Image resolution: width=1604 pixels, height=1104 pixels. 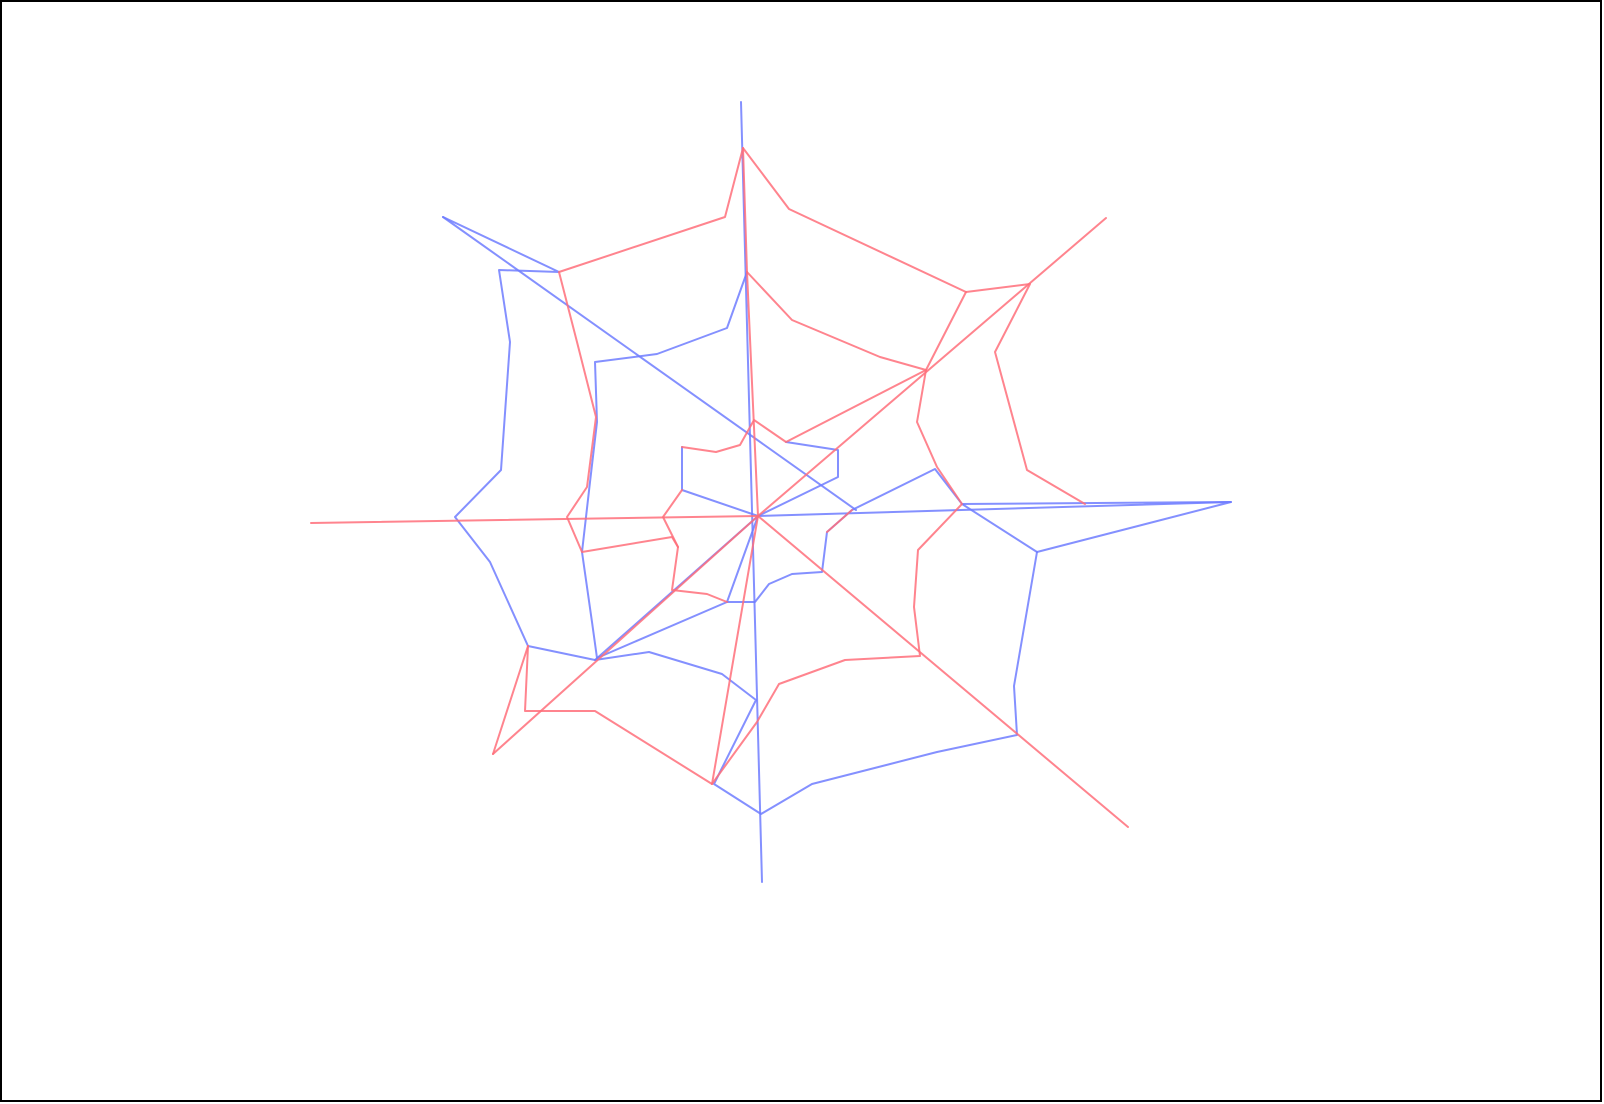 I want to click on red-ring-mid, so click(x=837, y=528).